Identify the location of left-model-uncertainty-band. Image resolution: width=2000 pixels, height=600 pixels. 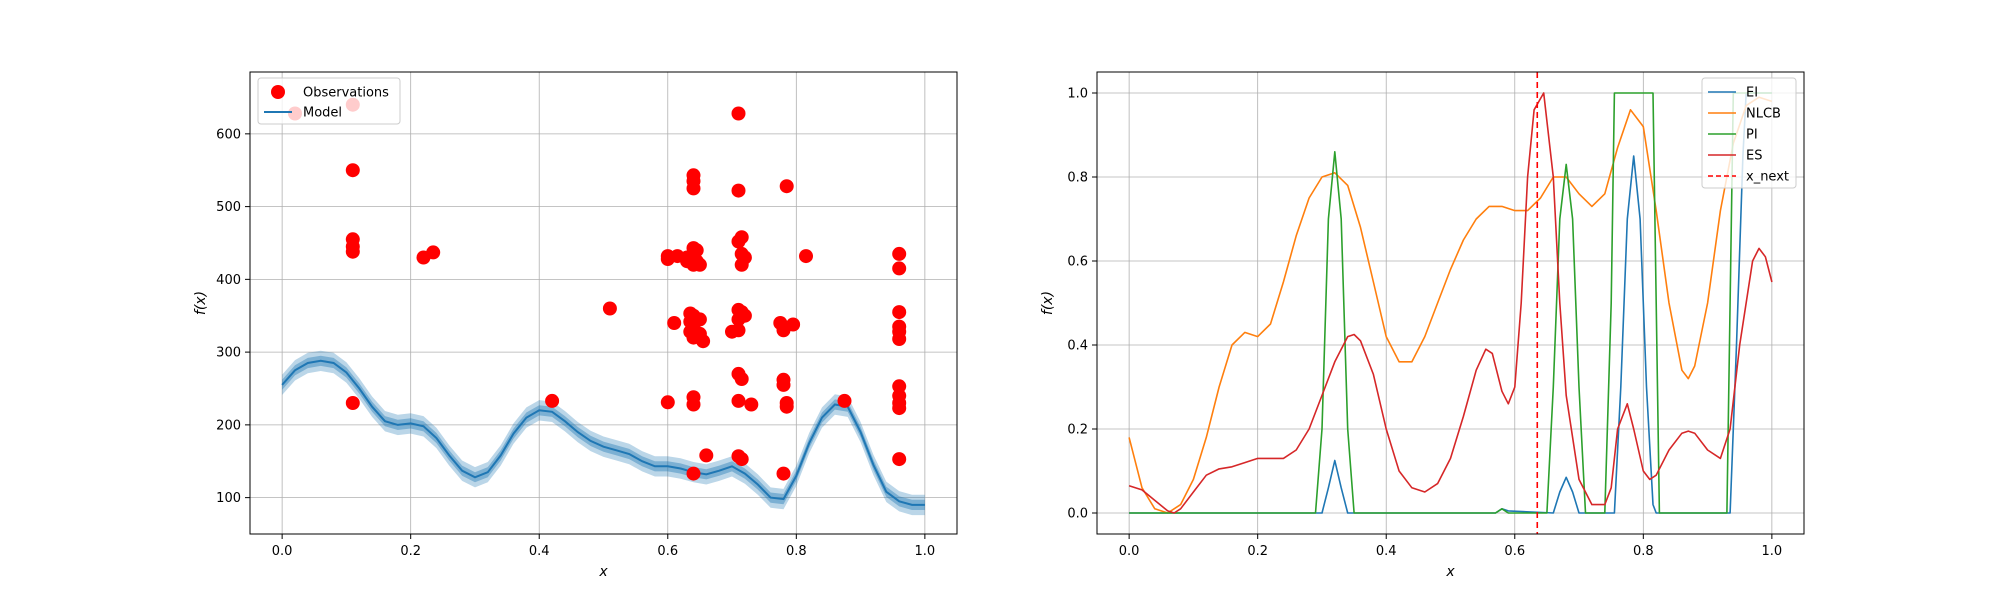
(603, 433).